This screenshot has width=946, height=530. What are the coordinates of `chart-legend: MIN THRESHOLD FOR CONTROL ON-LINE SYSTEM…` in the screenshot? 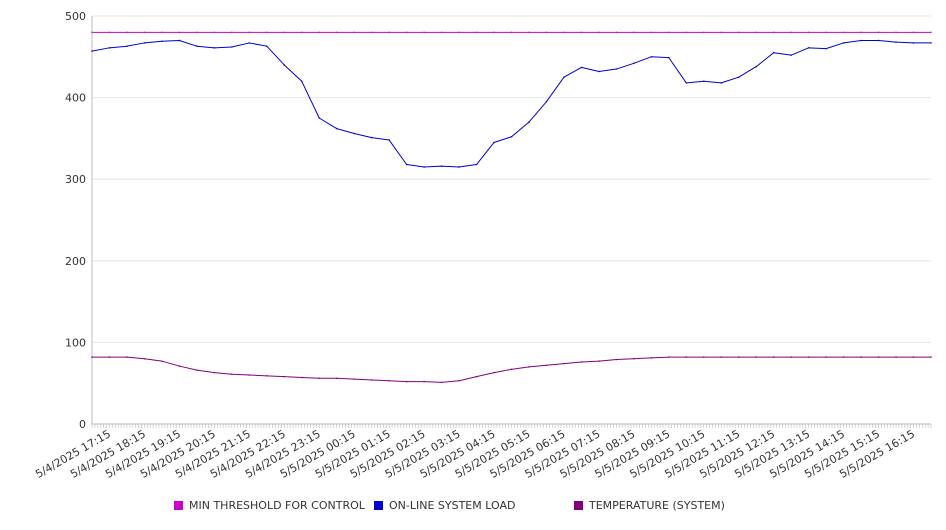 It's located at (473, 507).